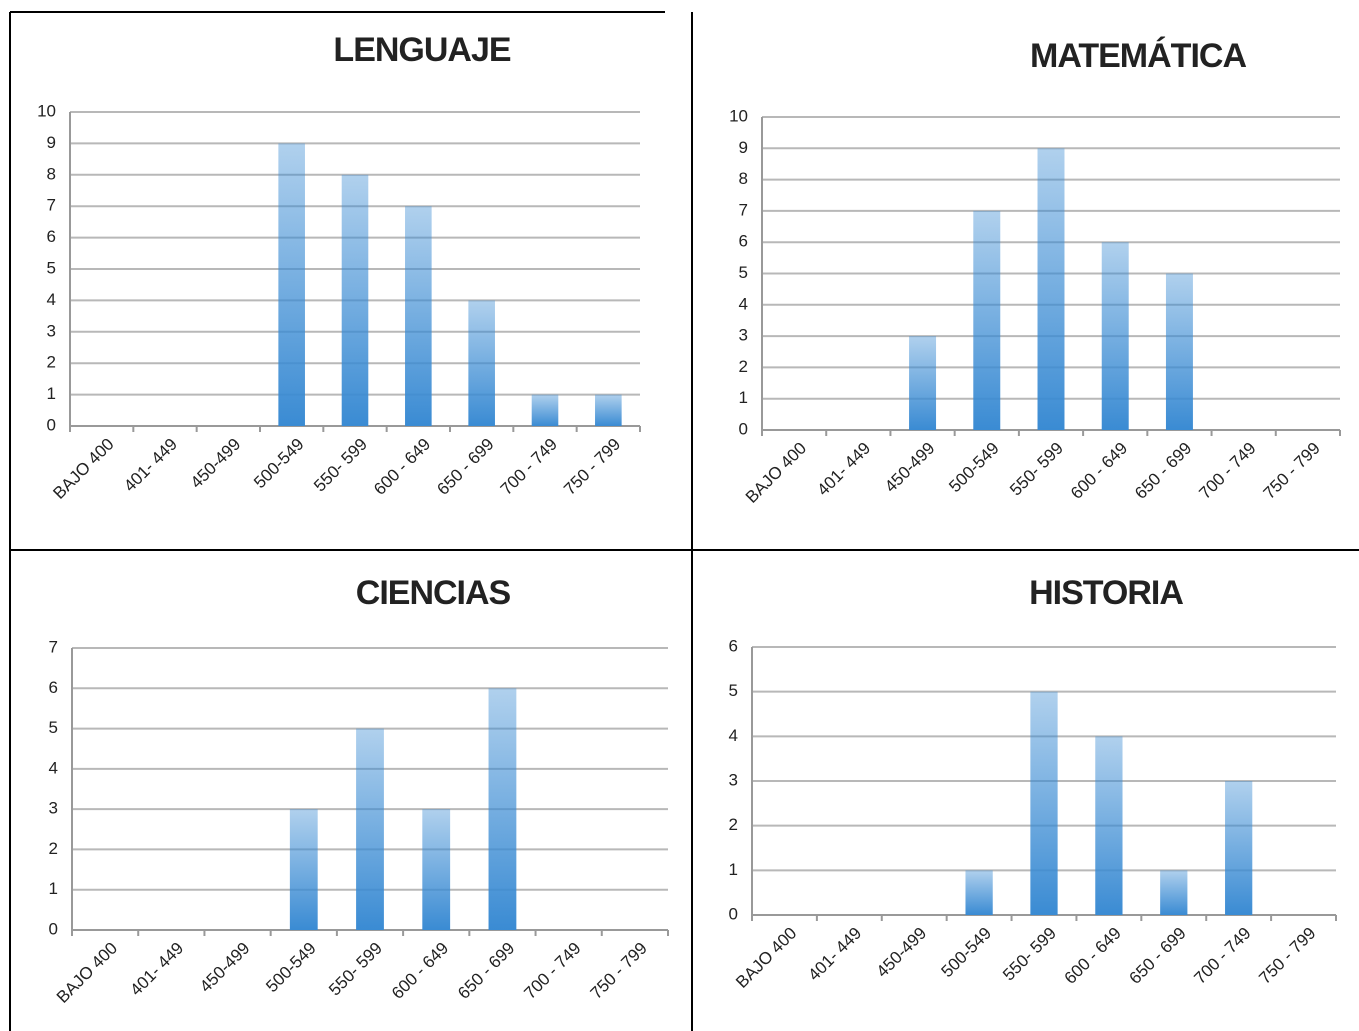 The height and width of the screenshot is (1031, 1359). What do you see at coordinates (421, 50) in the screenshot?
I see `chart-title: LENGUAJE` at bounding box center [421, 50].